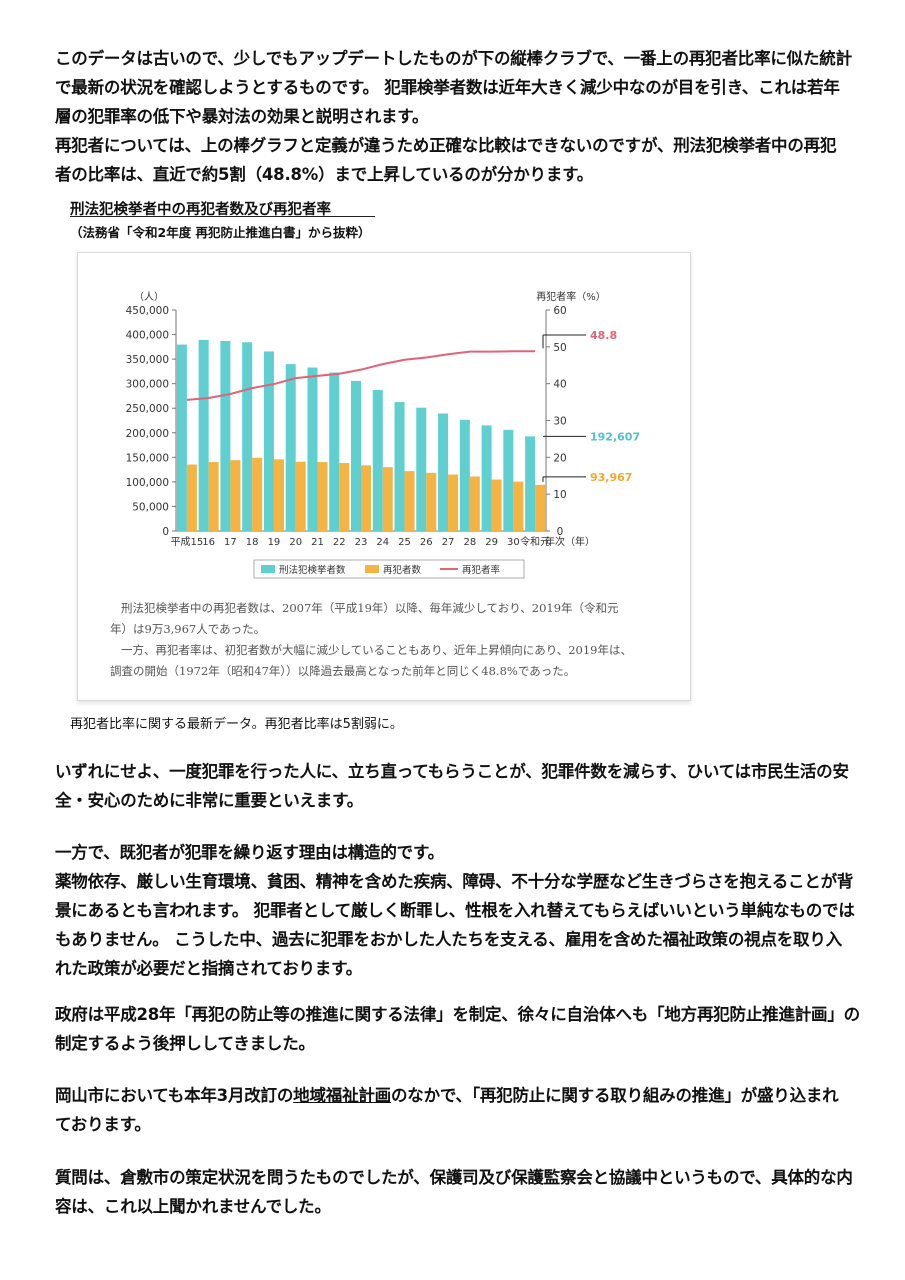 The width and height of the screenshot is (905, 1280). Describe the element at coordinates (295, 542) in the screenshot. I see `x-tick-label: 20` at that location.